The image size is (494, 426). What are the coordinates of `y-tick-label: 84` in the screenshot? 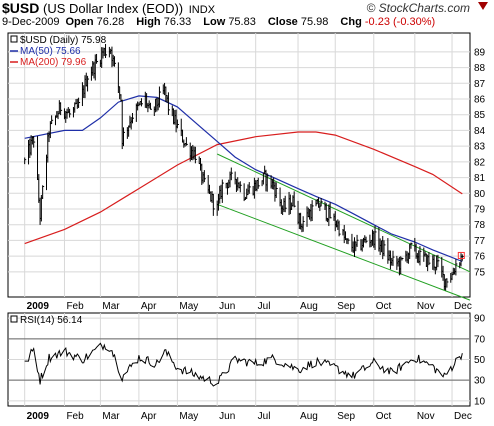 It's located at (480, 131).